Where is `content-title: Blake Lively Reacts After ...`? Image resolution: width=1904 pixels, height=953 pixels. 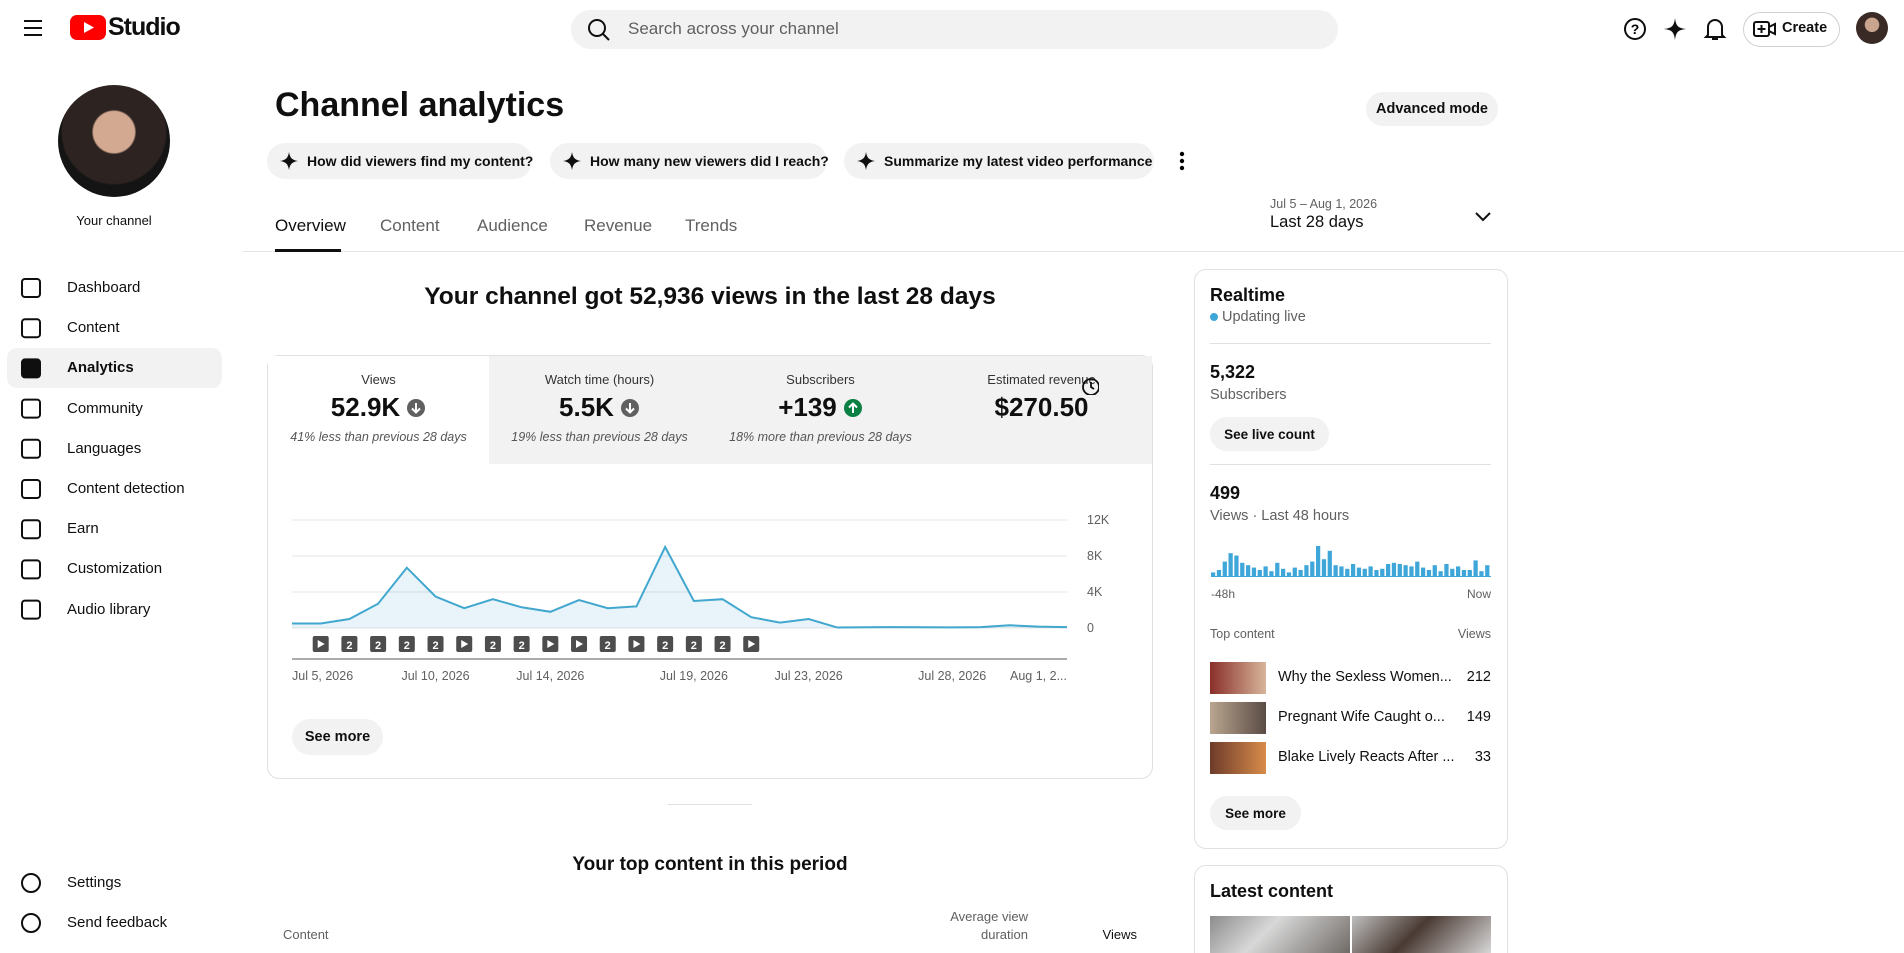
content-title: Blake Lively Reacts After ... is located at coordinates (1366, 757).